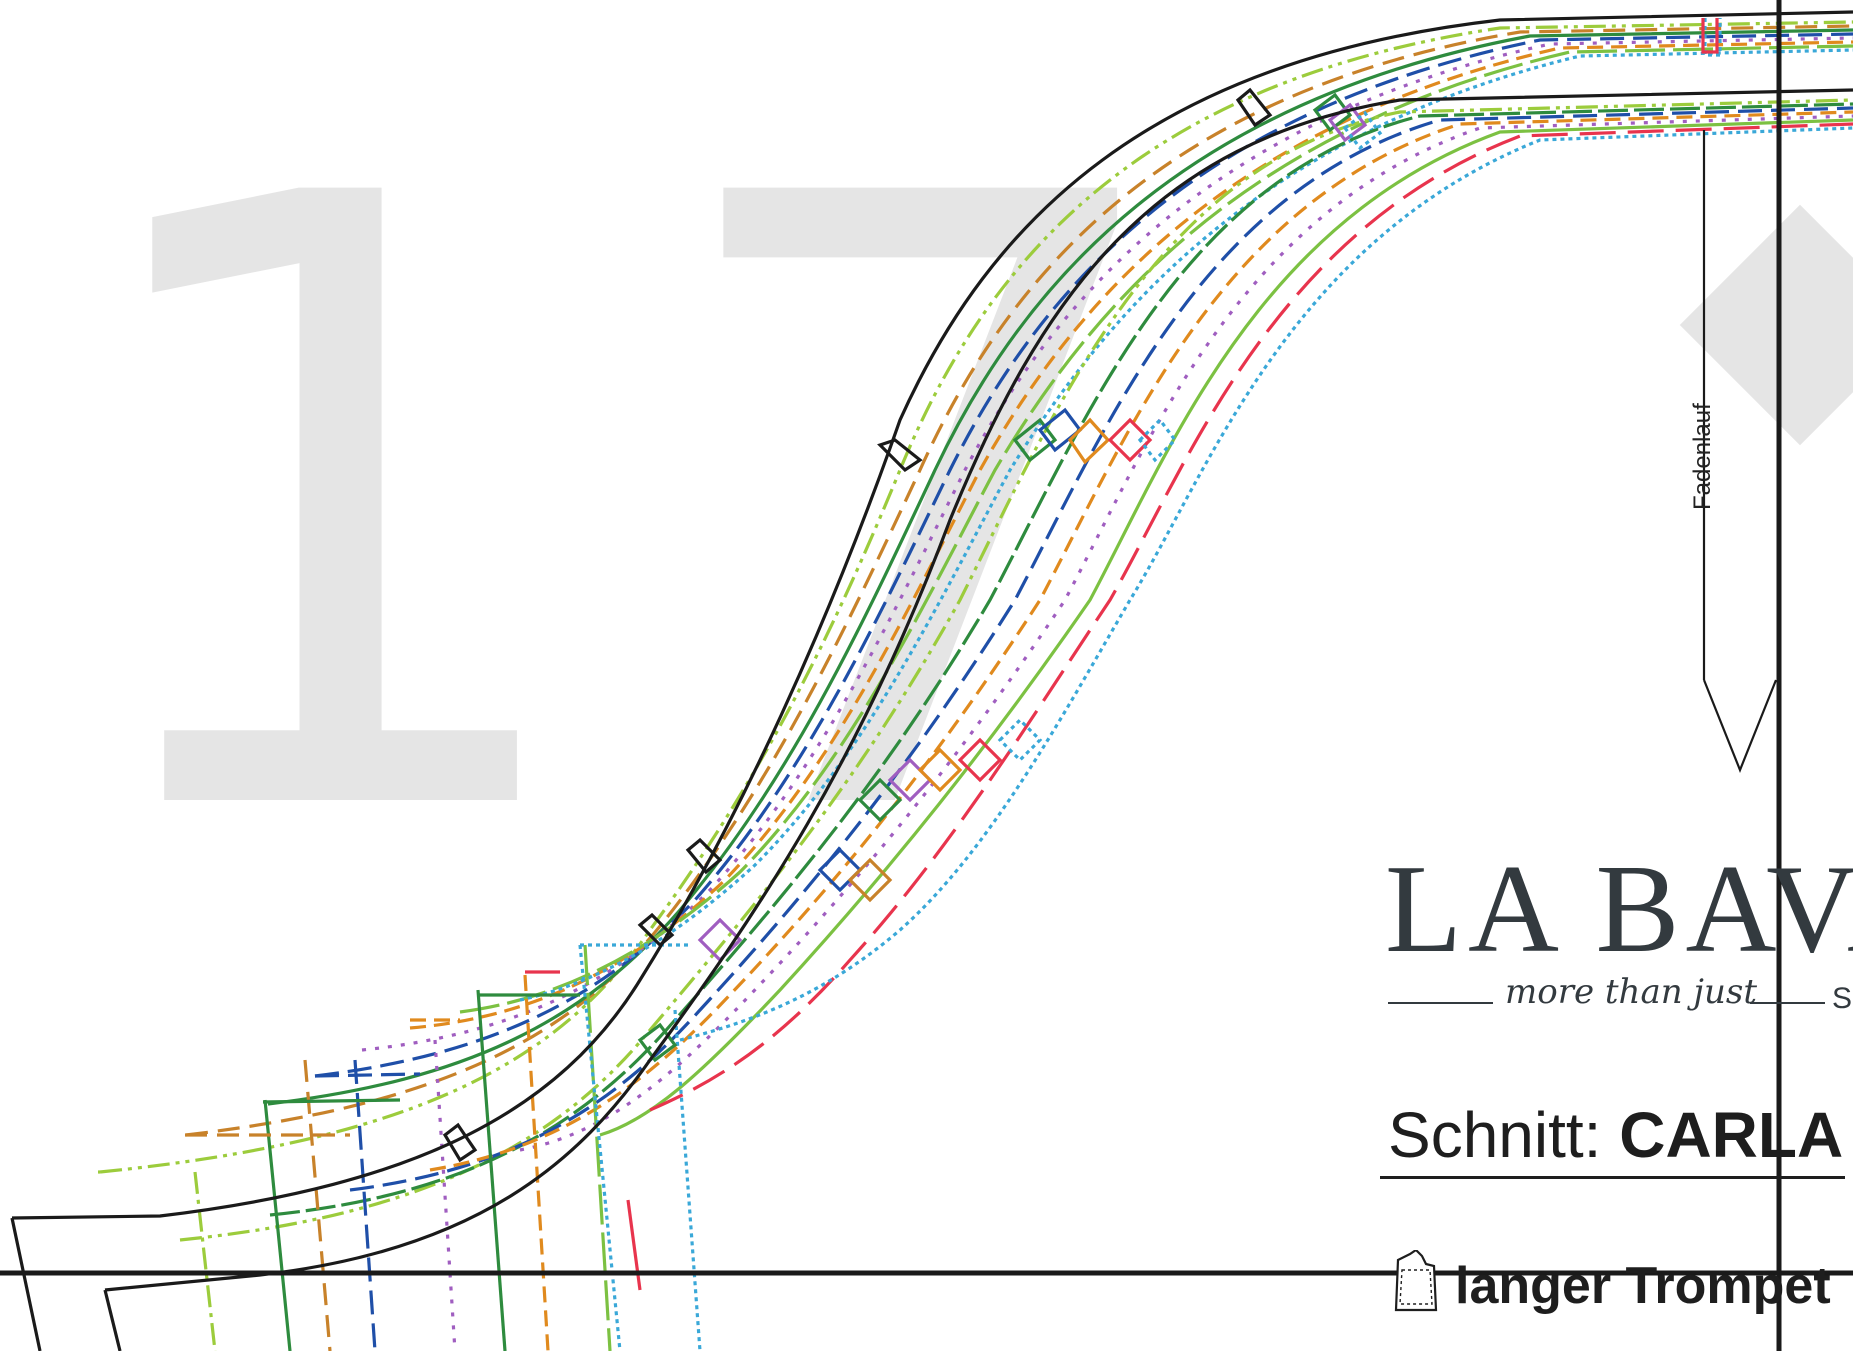 Image resolution: width=1853 pixels, height=1351 pixels. Describe the element at coordinates (1842, 998) in the screenshot. I see `brand-tagline-tail: S` at that location.